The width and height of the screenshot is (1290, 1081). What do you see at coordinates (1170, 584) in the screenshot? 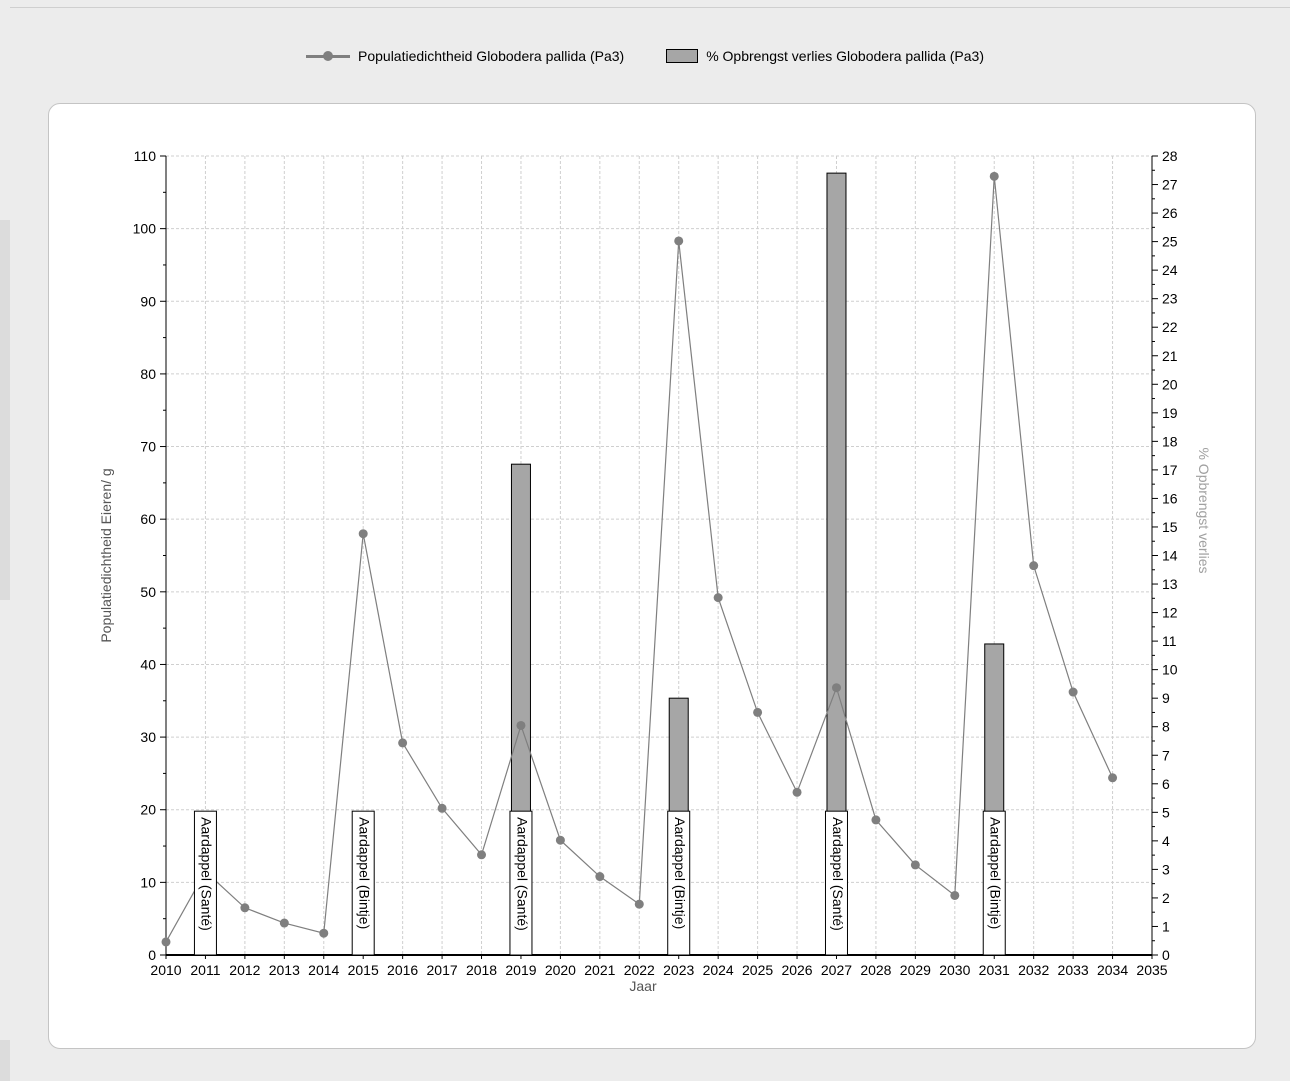
I see `y-right-tick-label: 13` at bounding box center [1170, 584].